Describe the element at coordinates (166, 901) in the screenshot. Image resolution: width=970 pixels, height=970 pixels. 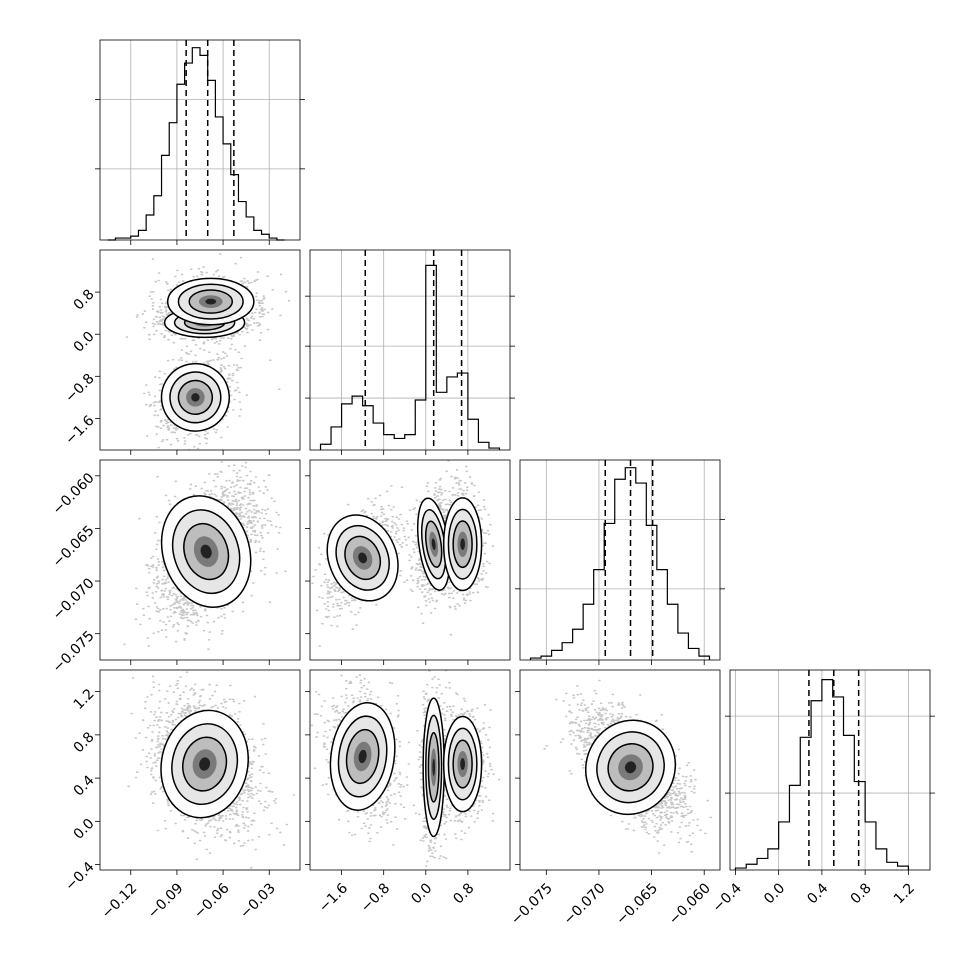
I see `xtick-label: −0.09` at that location.